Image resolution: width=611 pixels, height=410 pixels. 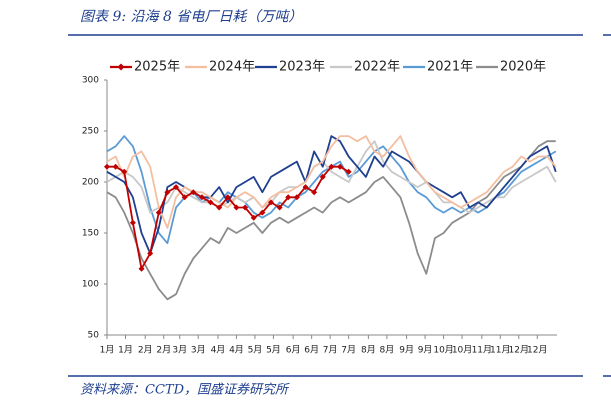 What do you see at coordinates (90, 234) in the screenshot?
I see `y-tick-label: 150` at bounding box center [90, 234].